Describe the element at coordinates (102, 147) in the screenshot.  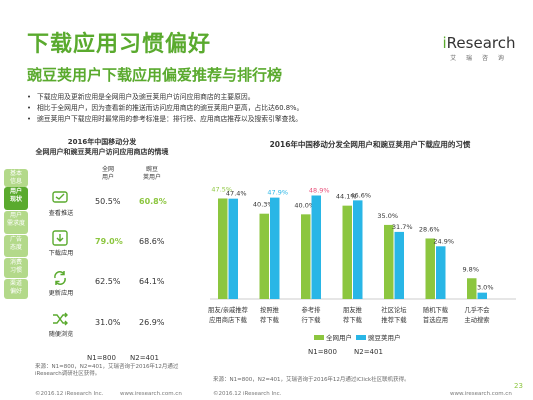
I see `left-table-title: 2016年中国移动分发 全网用户和豌豆荚用户访问应用商店的情境` at that location.